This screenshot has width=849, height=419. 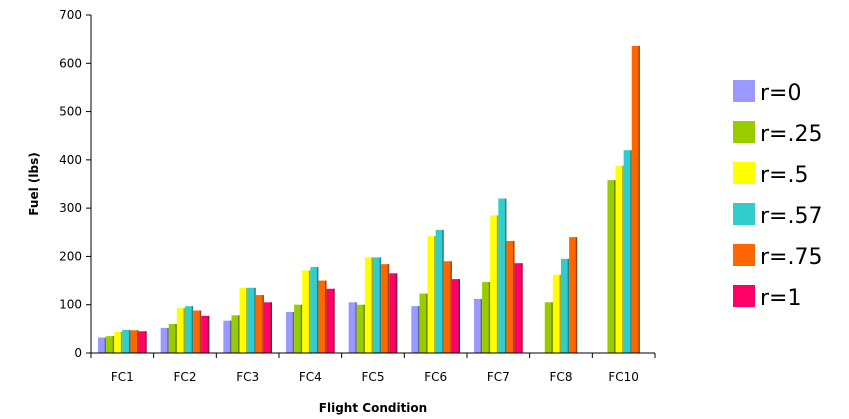 What do you see at coordinates (791, 134) in the screenshot?
I see `legend-label: r=.25` at bounding box center [791, 134].